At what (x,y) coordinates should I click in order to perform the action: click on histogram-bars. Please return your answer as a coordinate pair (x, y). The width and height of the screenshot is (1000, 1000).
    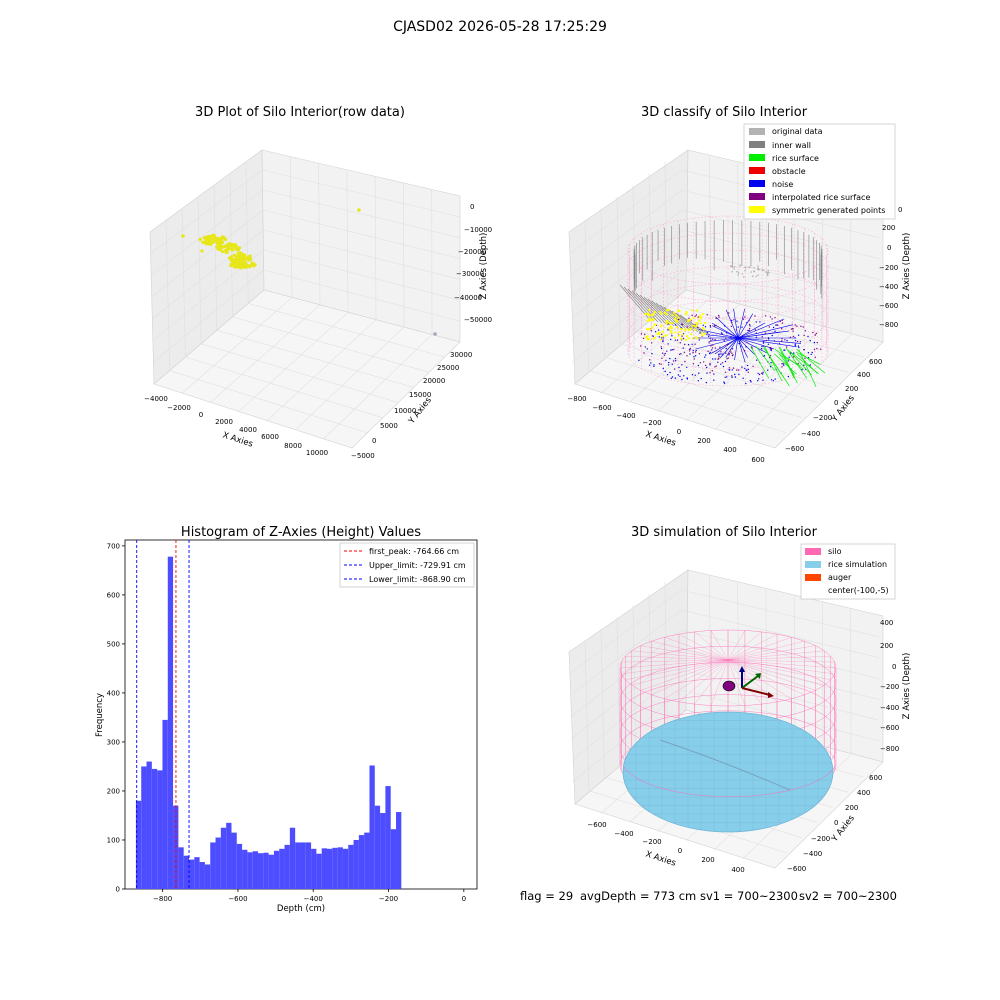
    Looking at the image, I should click on (268, 722).